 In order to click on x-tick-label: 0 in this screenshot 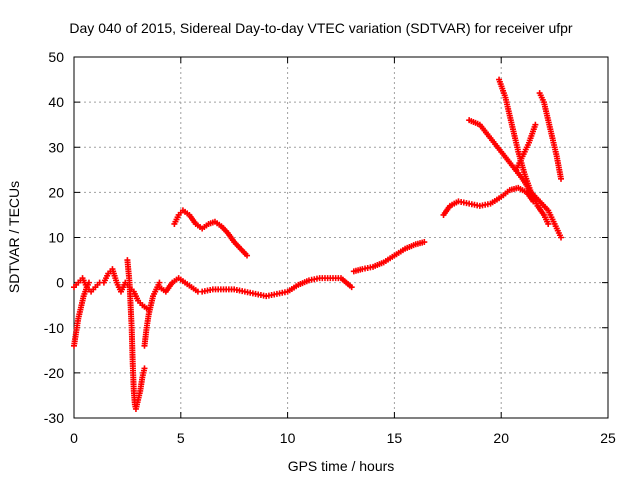, I will do `click(74, 438)`.